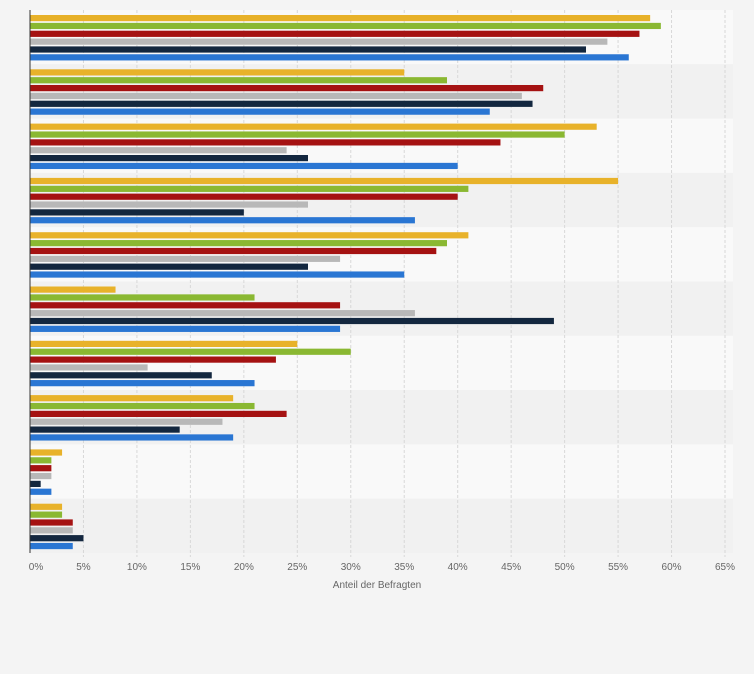  I want to click on x-tick-label: 0%, so click(36, 567).